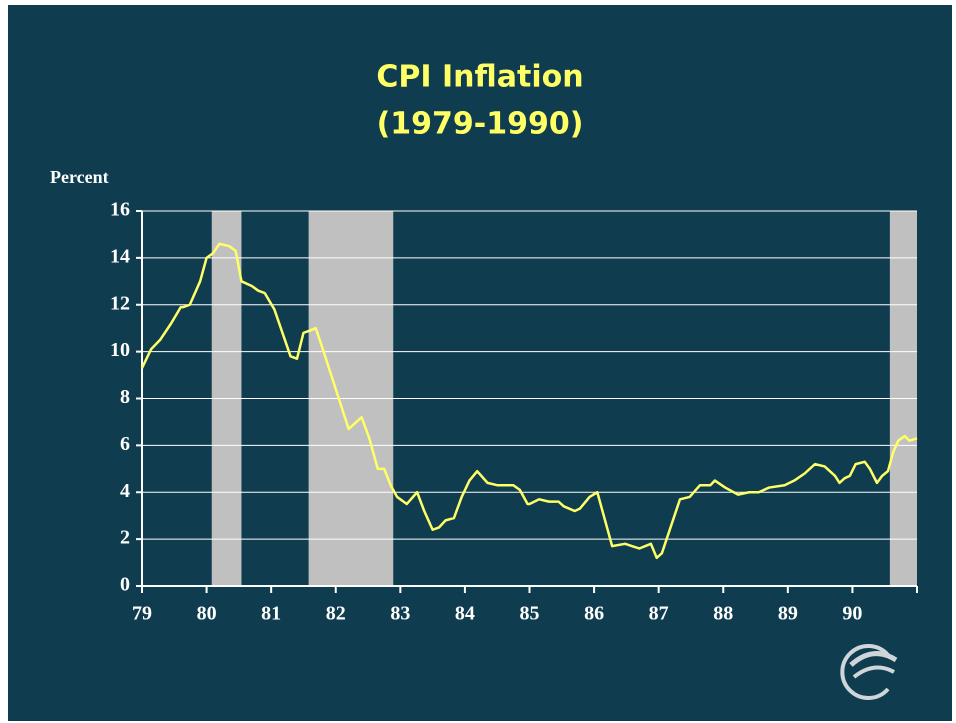 The width and height of the screenshot is (956, 723). Describe the element at coordinates (125, 397) in the screenshot. I see `y-tick-label: 8` at that location.